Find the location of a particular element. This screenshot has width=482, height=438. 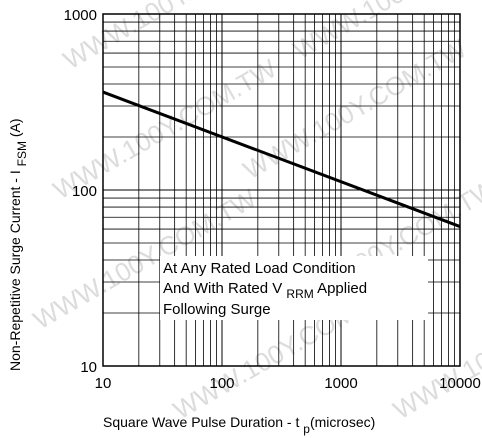

annotation-line-3: Following Surge is located at coordinates (217, 309).